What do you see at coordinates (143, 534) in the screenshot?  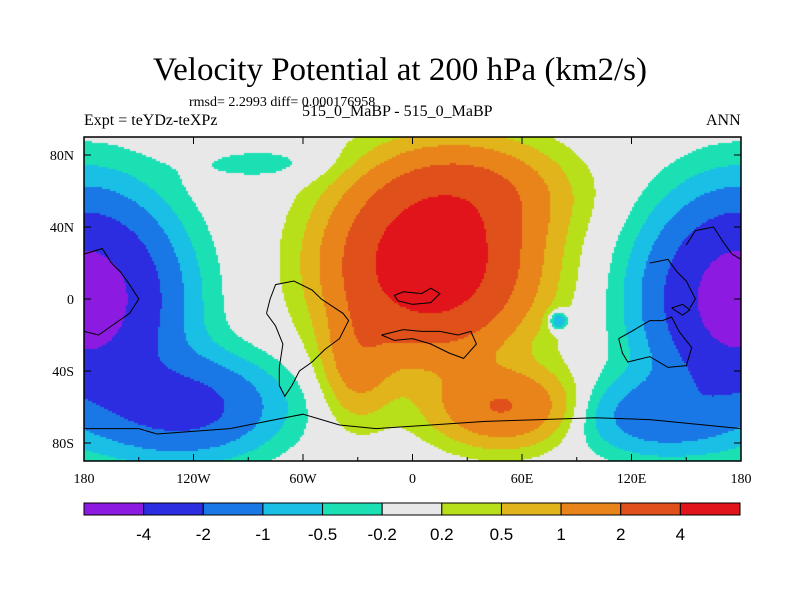 I see `colorbar-label: -4` at bounding box center [143, 534].